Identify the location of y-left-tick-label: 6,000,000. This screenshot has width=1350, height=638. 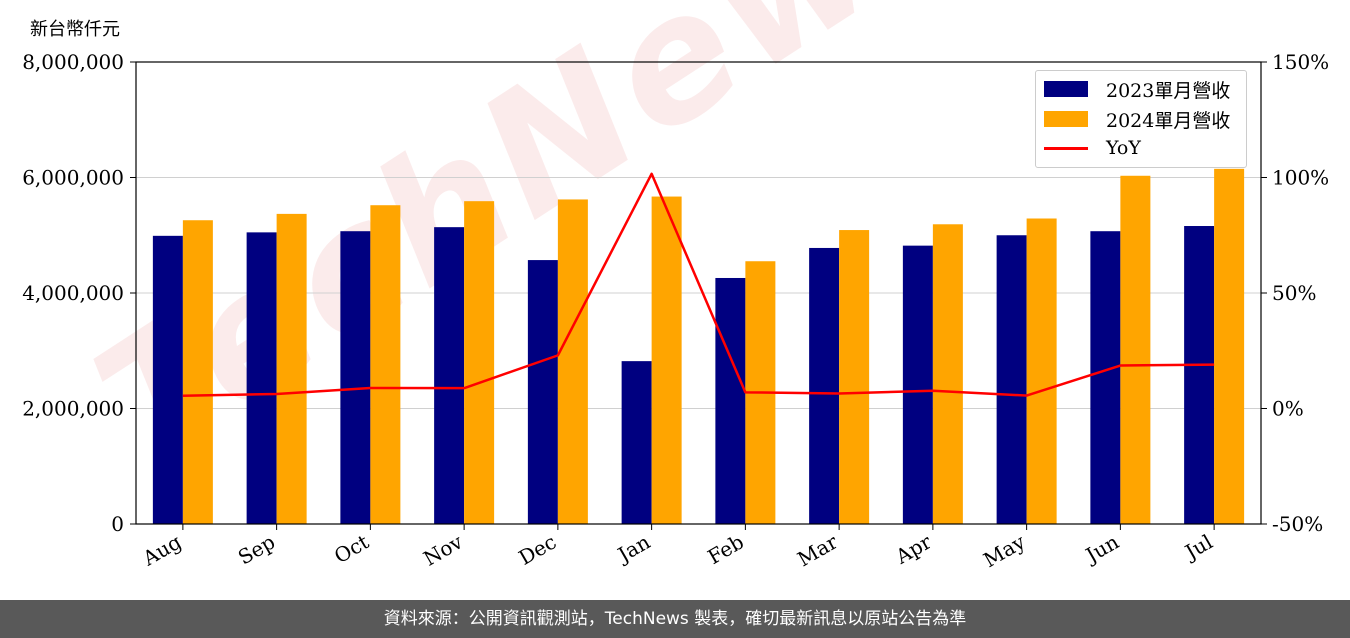
(73, 178).